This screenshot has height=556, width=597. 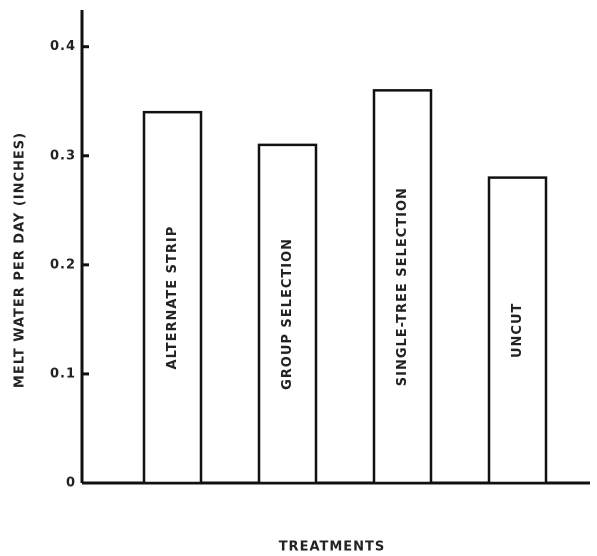 What do you see at coordinates (332, 547) in the screenshot?
I see `x-axis-label: TREATMENTS` at bounding box center [332, 547].